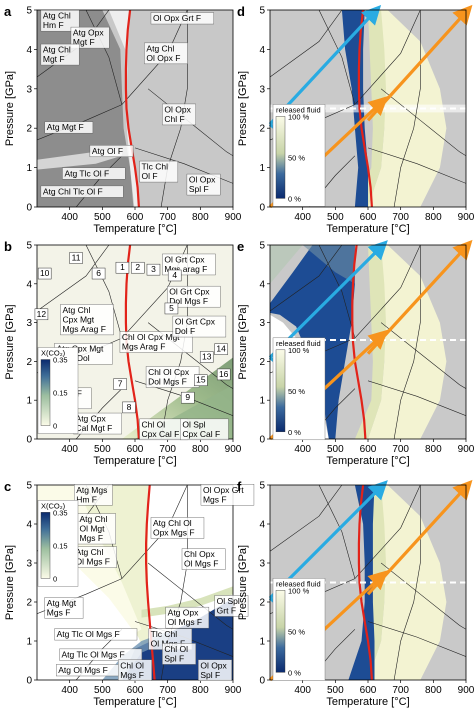 Image resolution: width=474 pixels, height=712 pixels. I want to click on colorbar-tick: 0 %, so click(294, 672).